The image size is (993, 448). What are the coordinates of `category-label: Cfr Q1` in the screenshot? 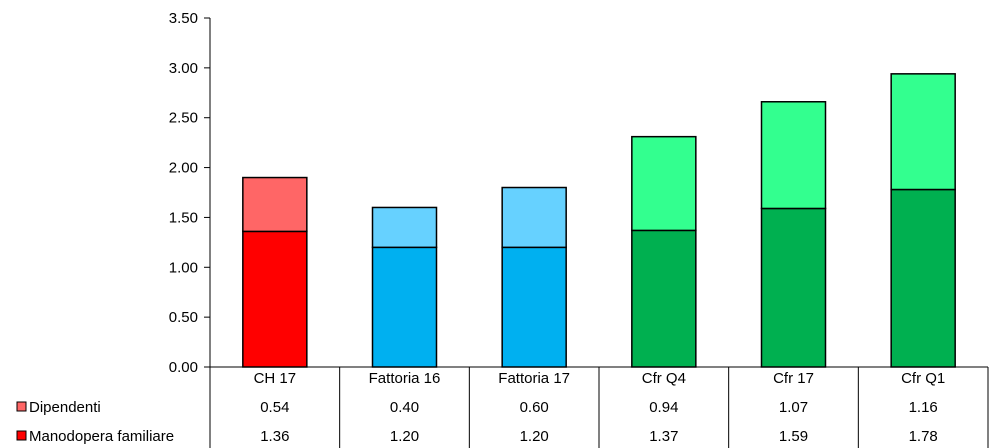 It's located at (923, 378).